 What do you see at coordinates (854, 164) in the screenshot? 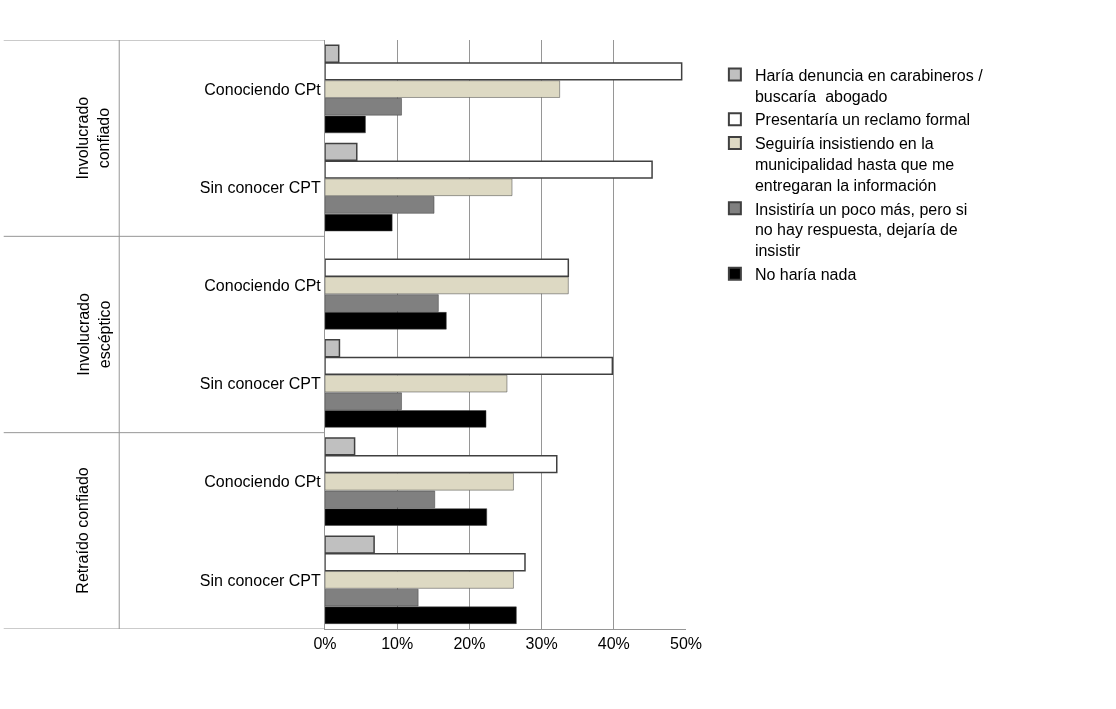
I see `legend-label: Seguiría insistiendo en la municipalidad hasta que me entregaran la información` at bounding box center [854, 164].